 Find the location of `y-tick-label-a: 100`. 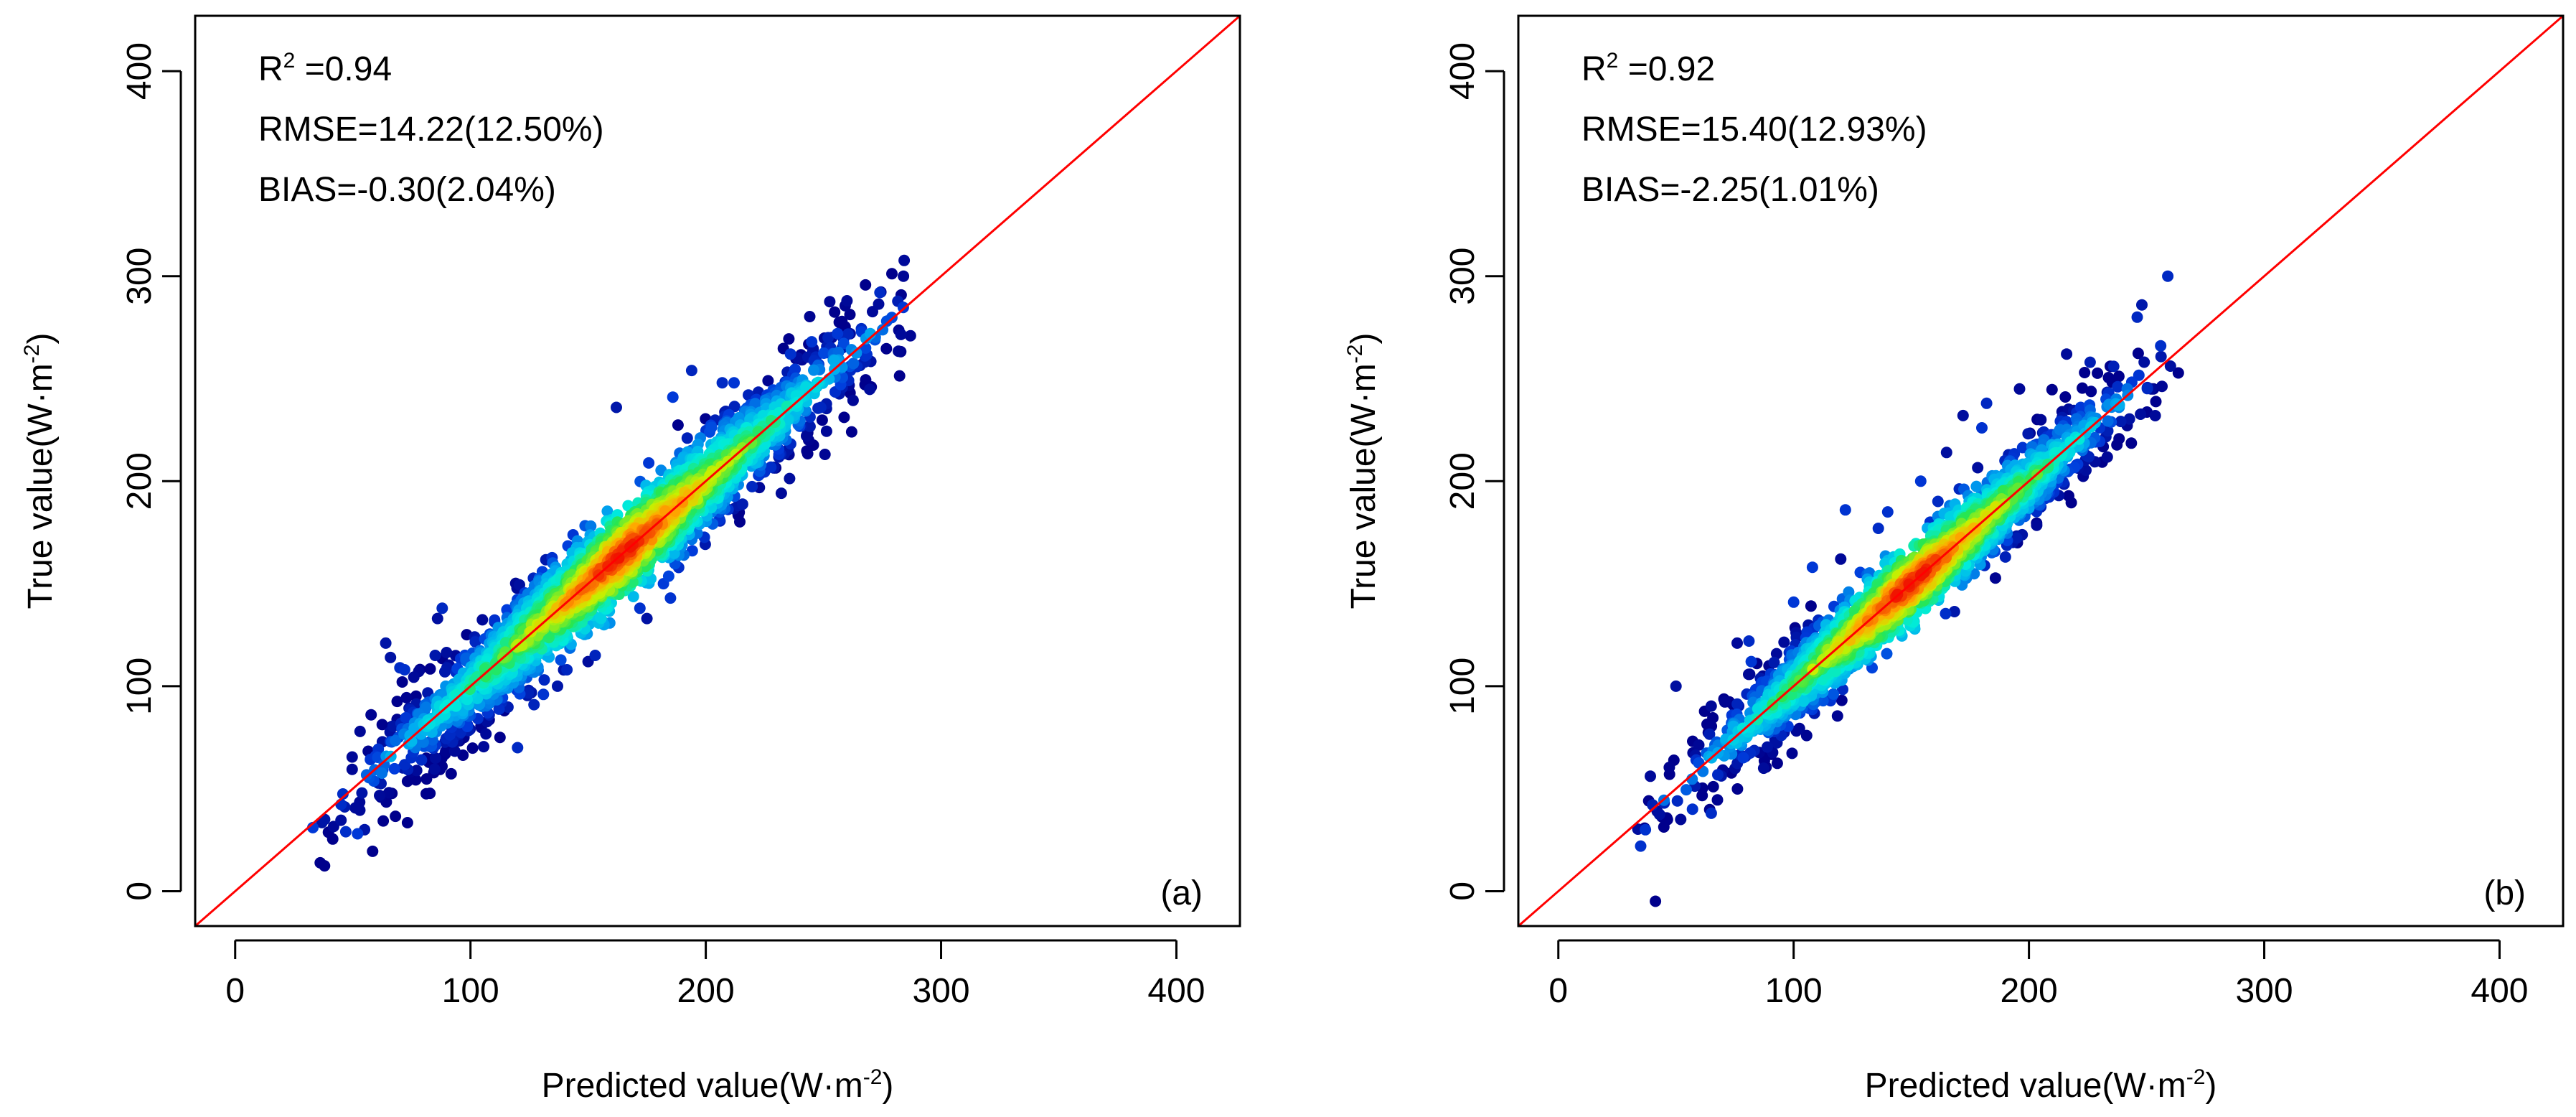

y-tick-label-a: 100 is located at coordinates (140, 686).